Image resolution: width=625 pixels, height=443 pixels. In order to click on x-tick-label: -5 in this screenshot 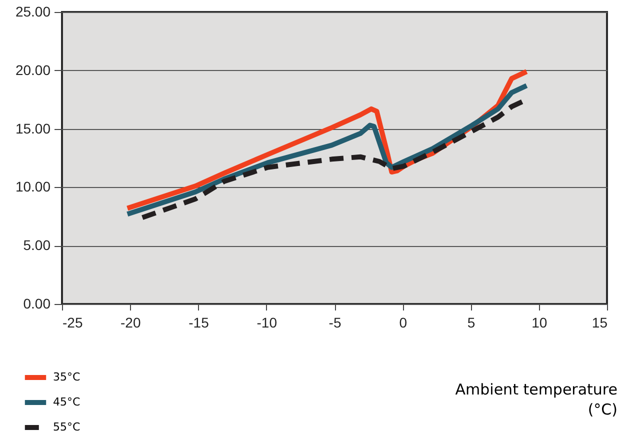, I will do `click(335, 322)`.